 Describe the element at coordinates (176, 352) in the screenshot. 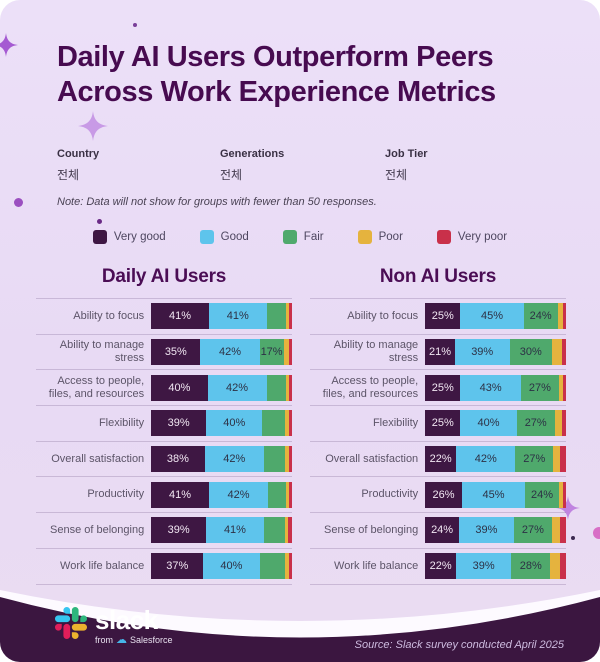

I see `bar-segment-very-good: 35%` at that location.